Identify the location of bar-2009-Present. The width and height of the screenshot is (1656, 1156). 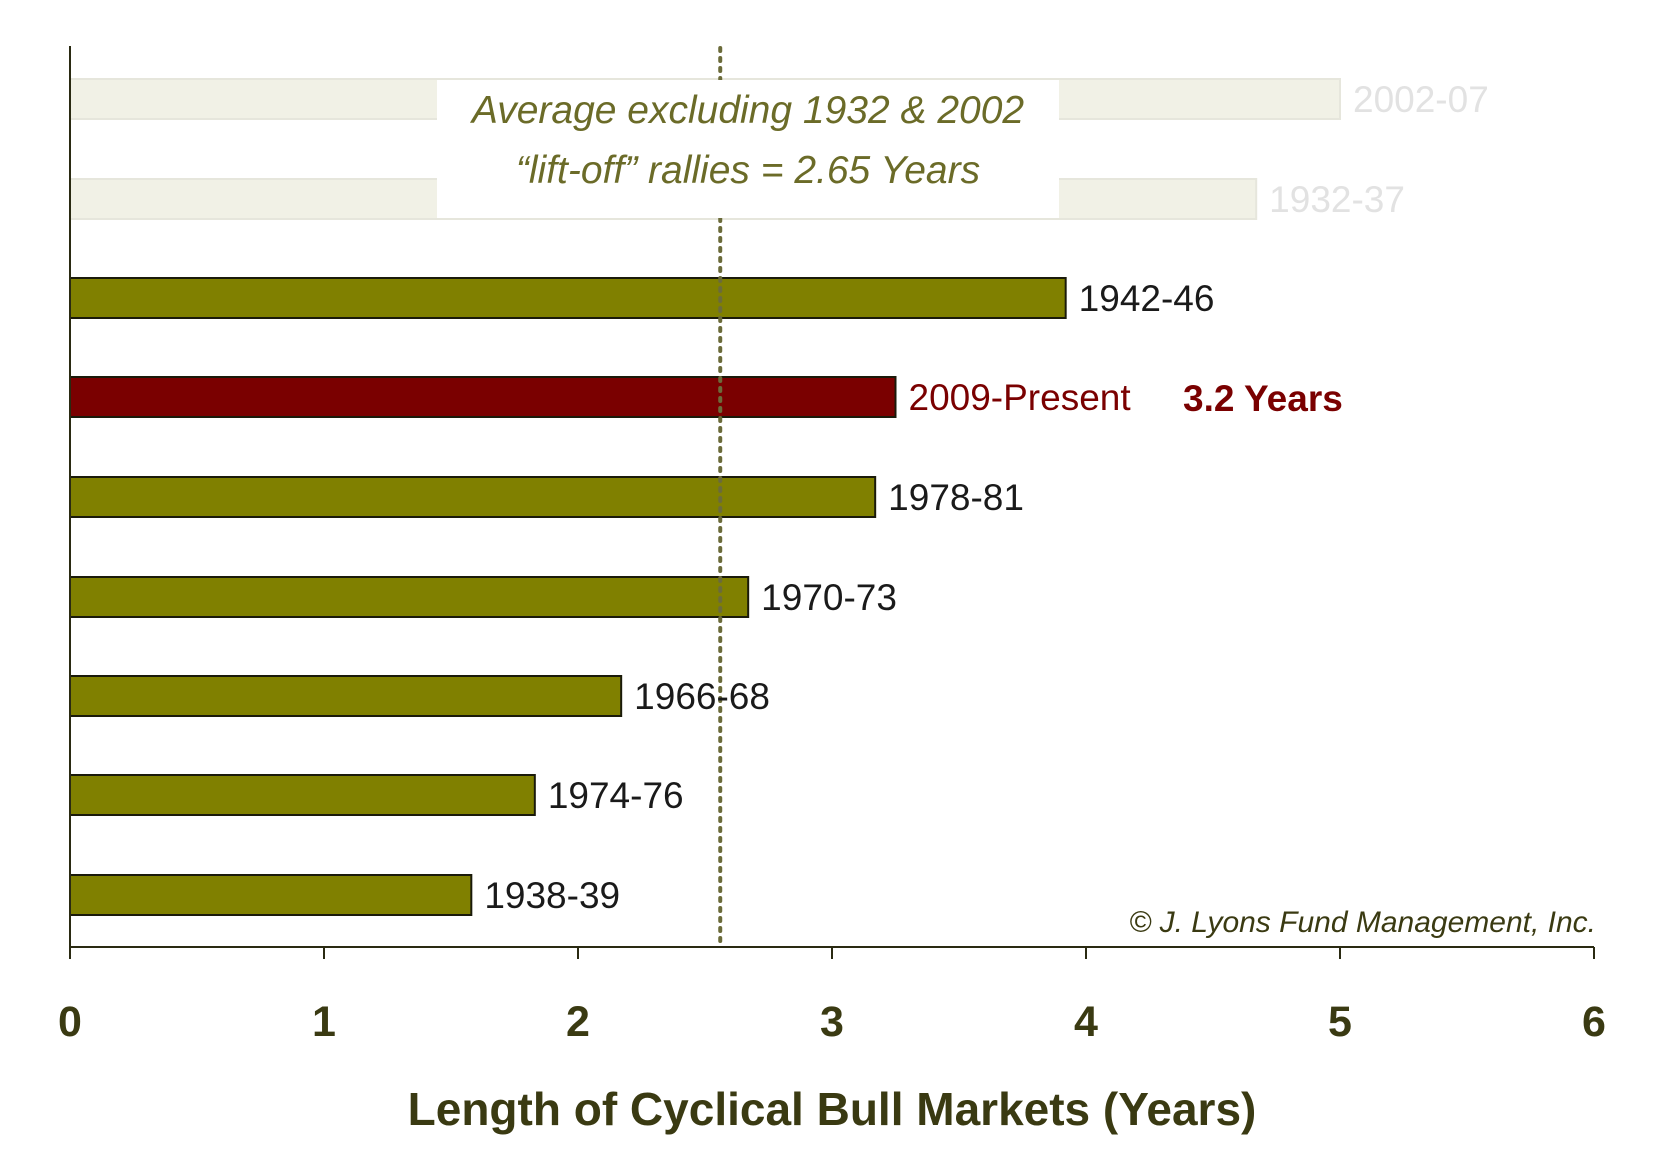
(483, 397).